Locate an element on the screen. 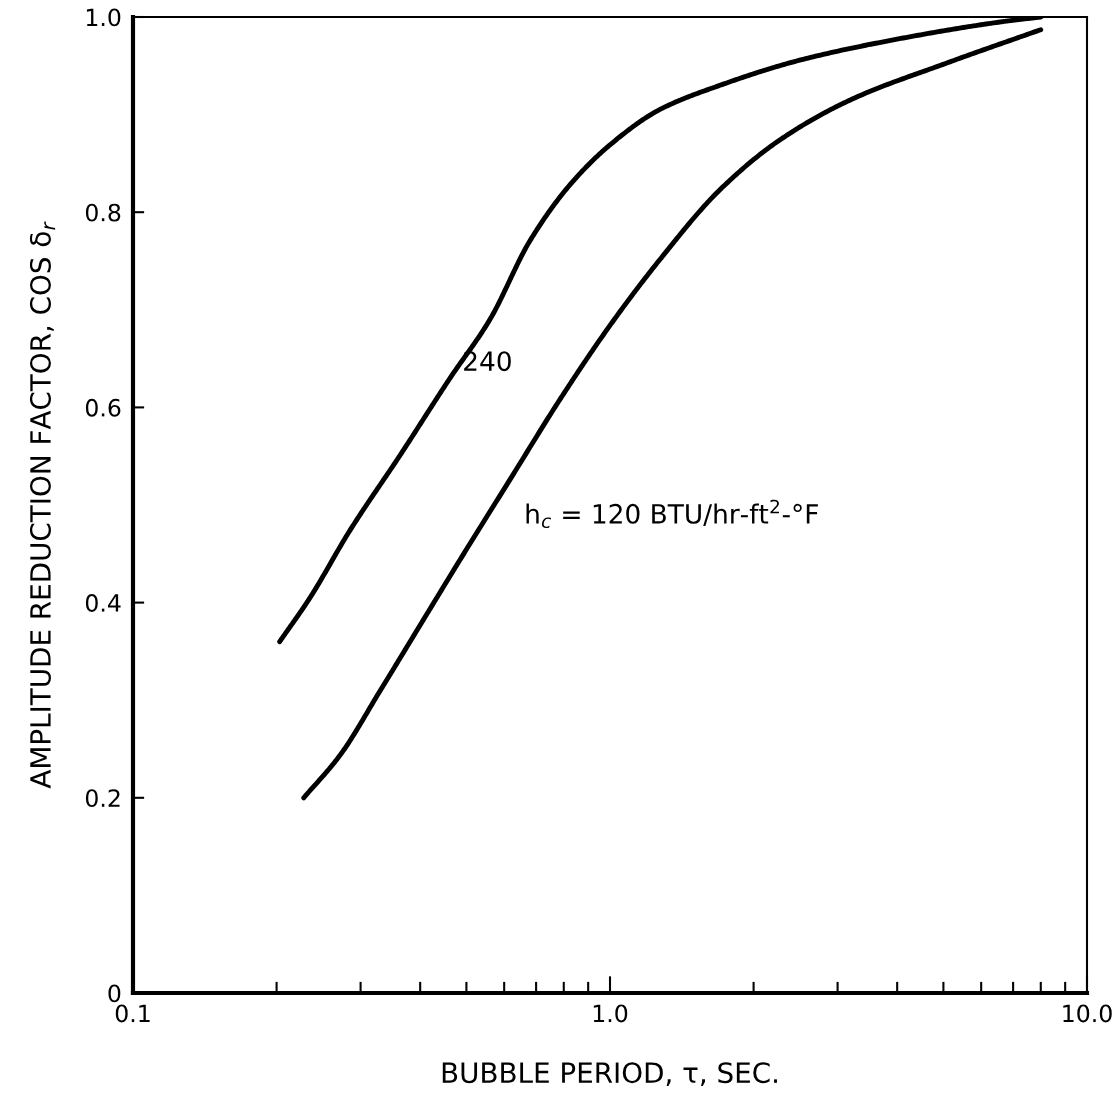 The image size is (1119, 1098). y-tick-label: 0.2 is located at coordinates (102, 798).